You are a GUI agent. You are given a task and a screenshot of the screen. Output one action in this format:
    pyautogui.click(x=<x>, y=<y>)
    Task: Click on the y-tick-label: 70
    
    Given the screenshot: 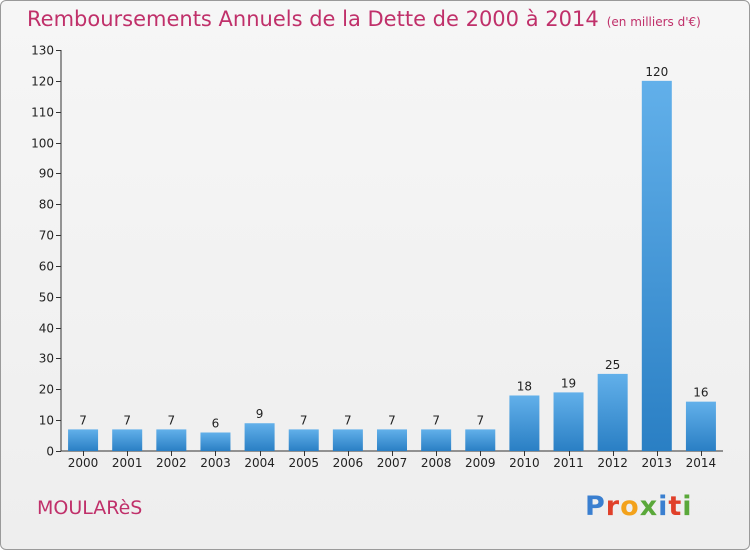 What is the action you would take?
    pyautogui.click(x=46, y=236)
    